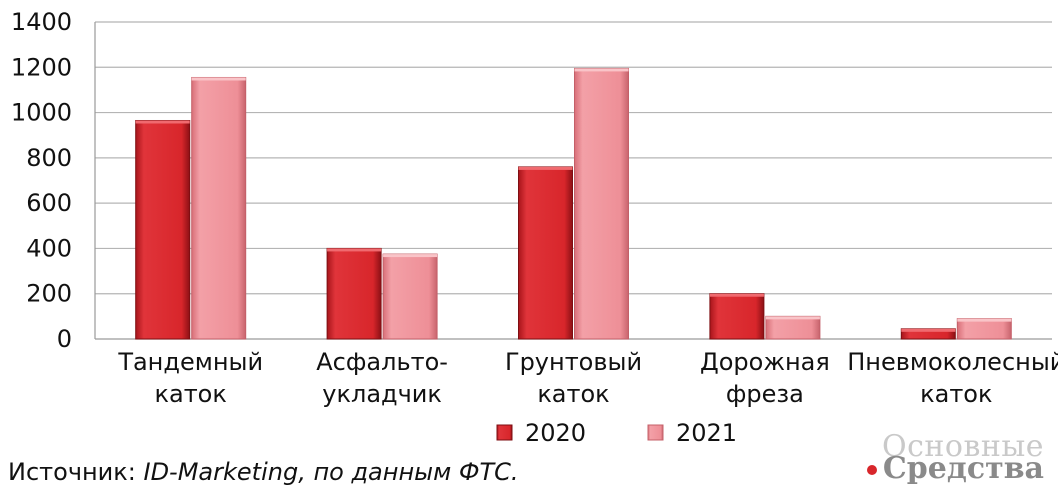 The height and width of the screenshot is (498, 1058). Describe the element at coordinates (49, 203) in the screenshot. I see `y-tick-label: 600` at that location.